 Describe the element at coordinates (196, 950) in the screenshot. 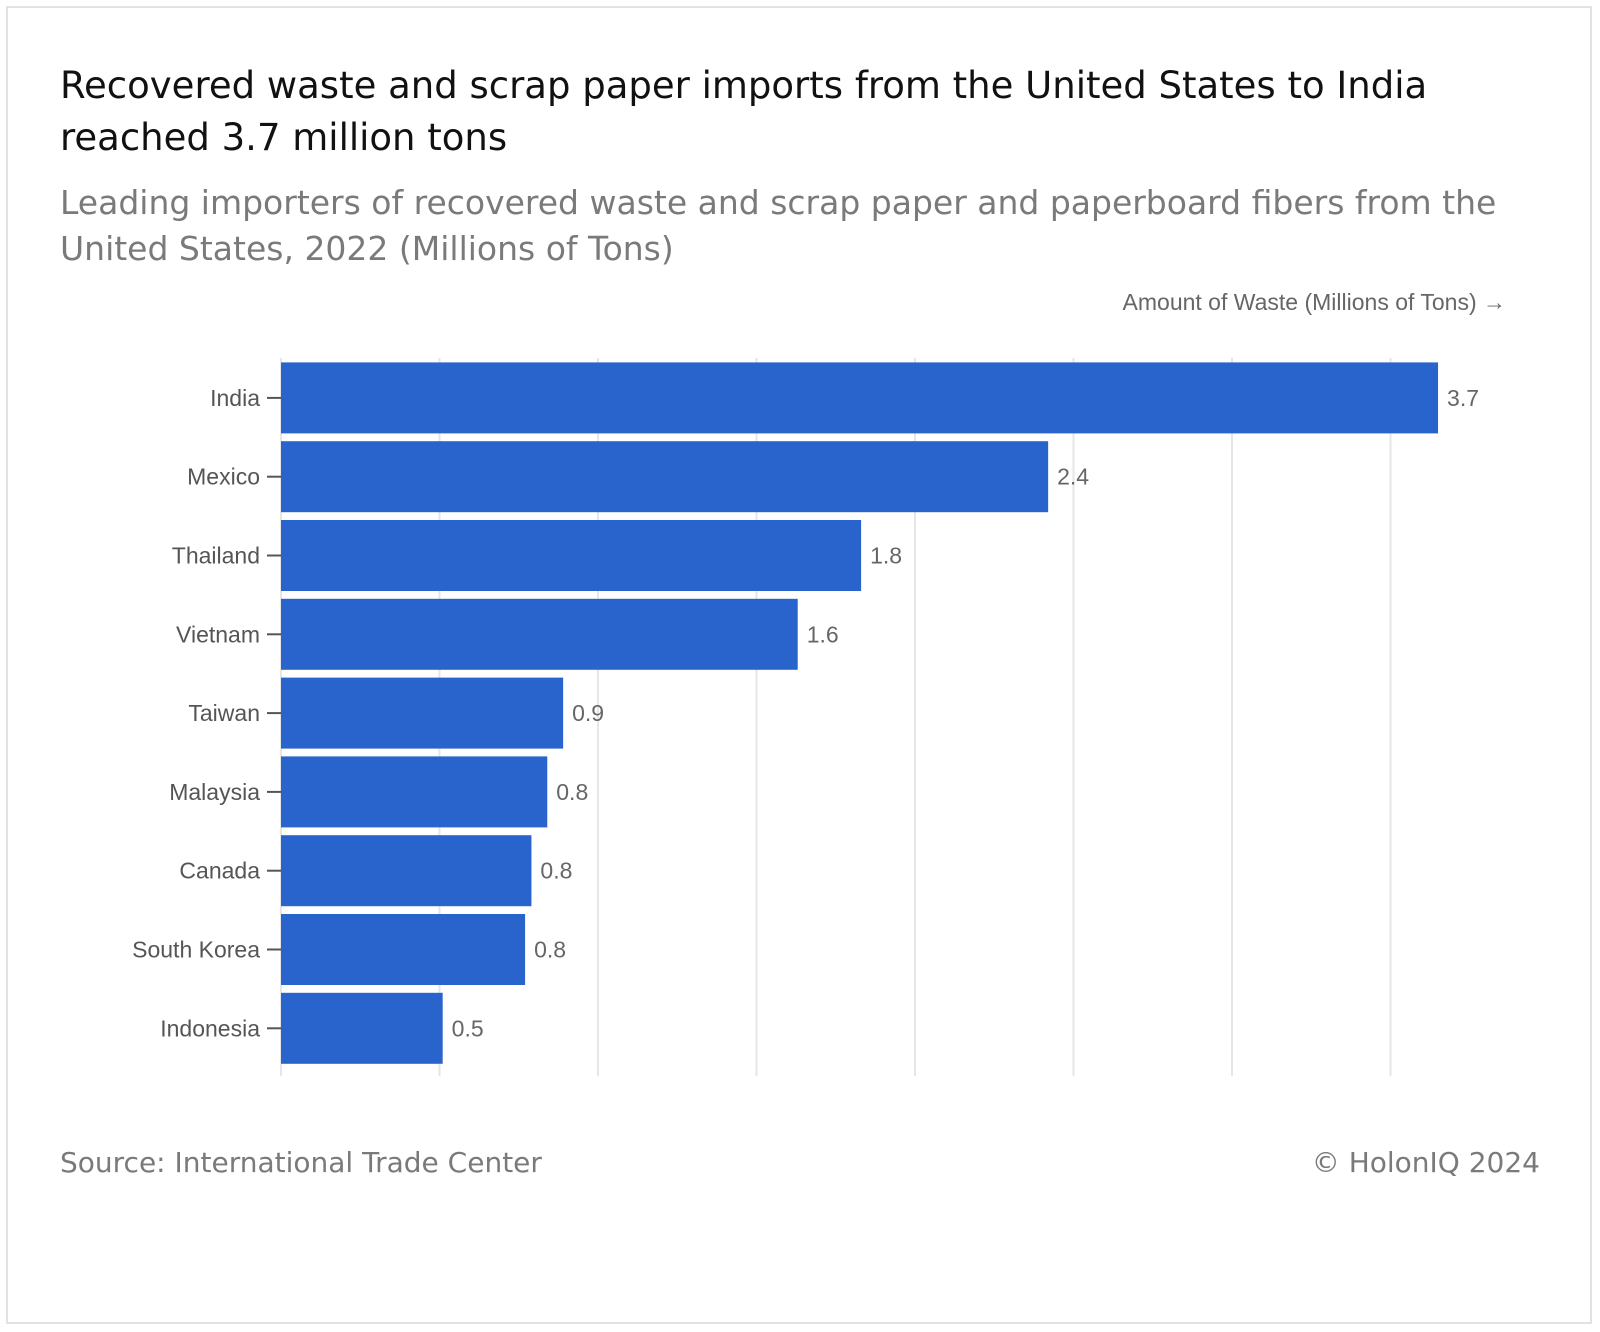

I see `y-tick-label: South Korea` at that location.